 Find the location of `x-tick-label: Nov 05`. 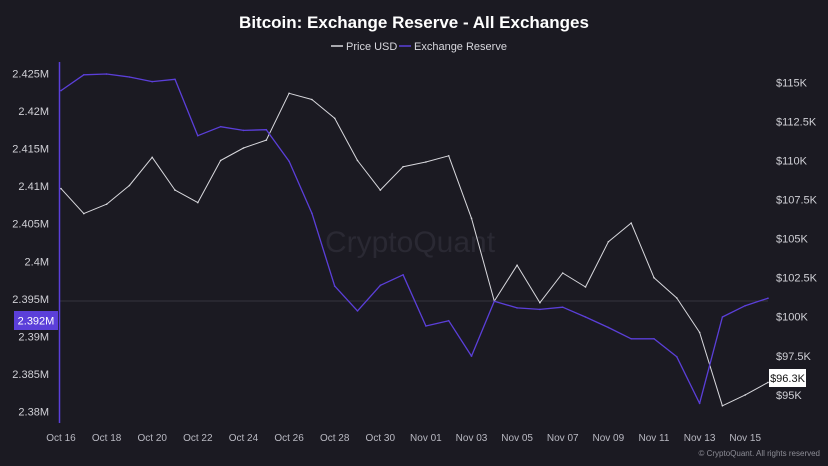

x-tick-label: Nov 05 is located at coordinates (517, 438).